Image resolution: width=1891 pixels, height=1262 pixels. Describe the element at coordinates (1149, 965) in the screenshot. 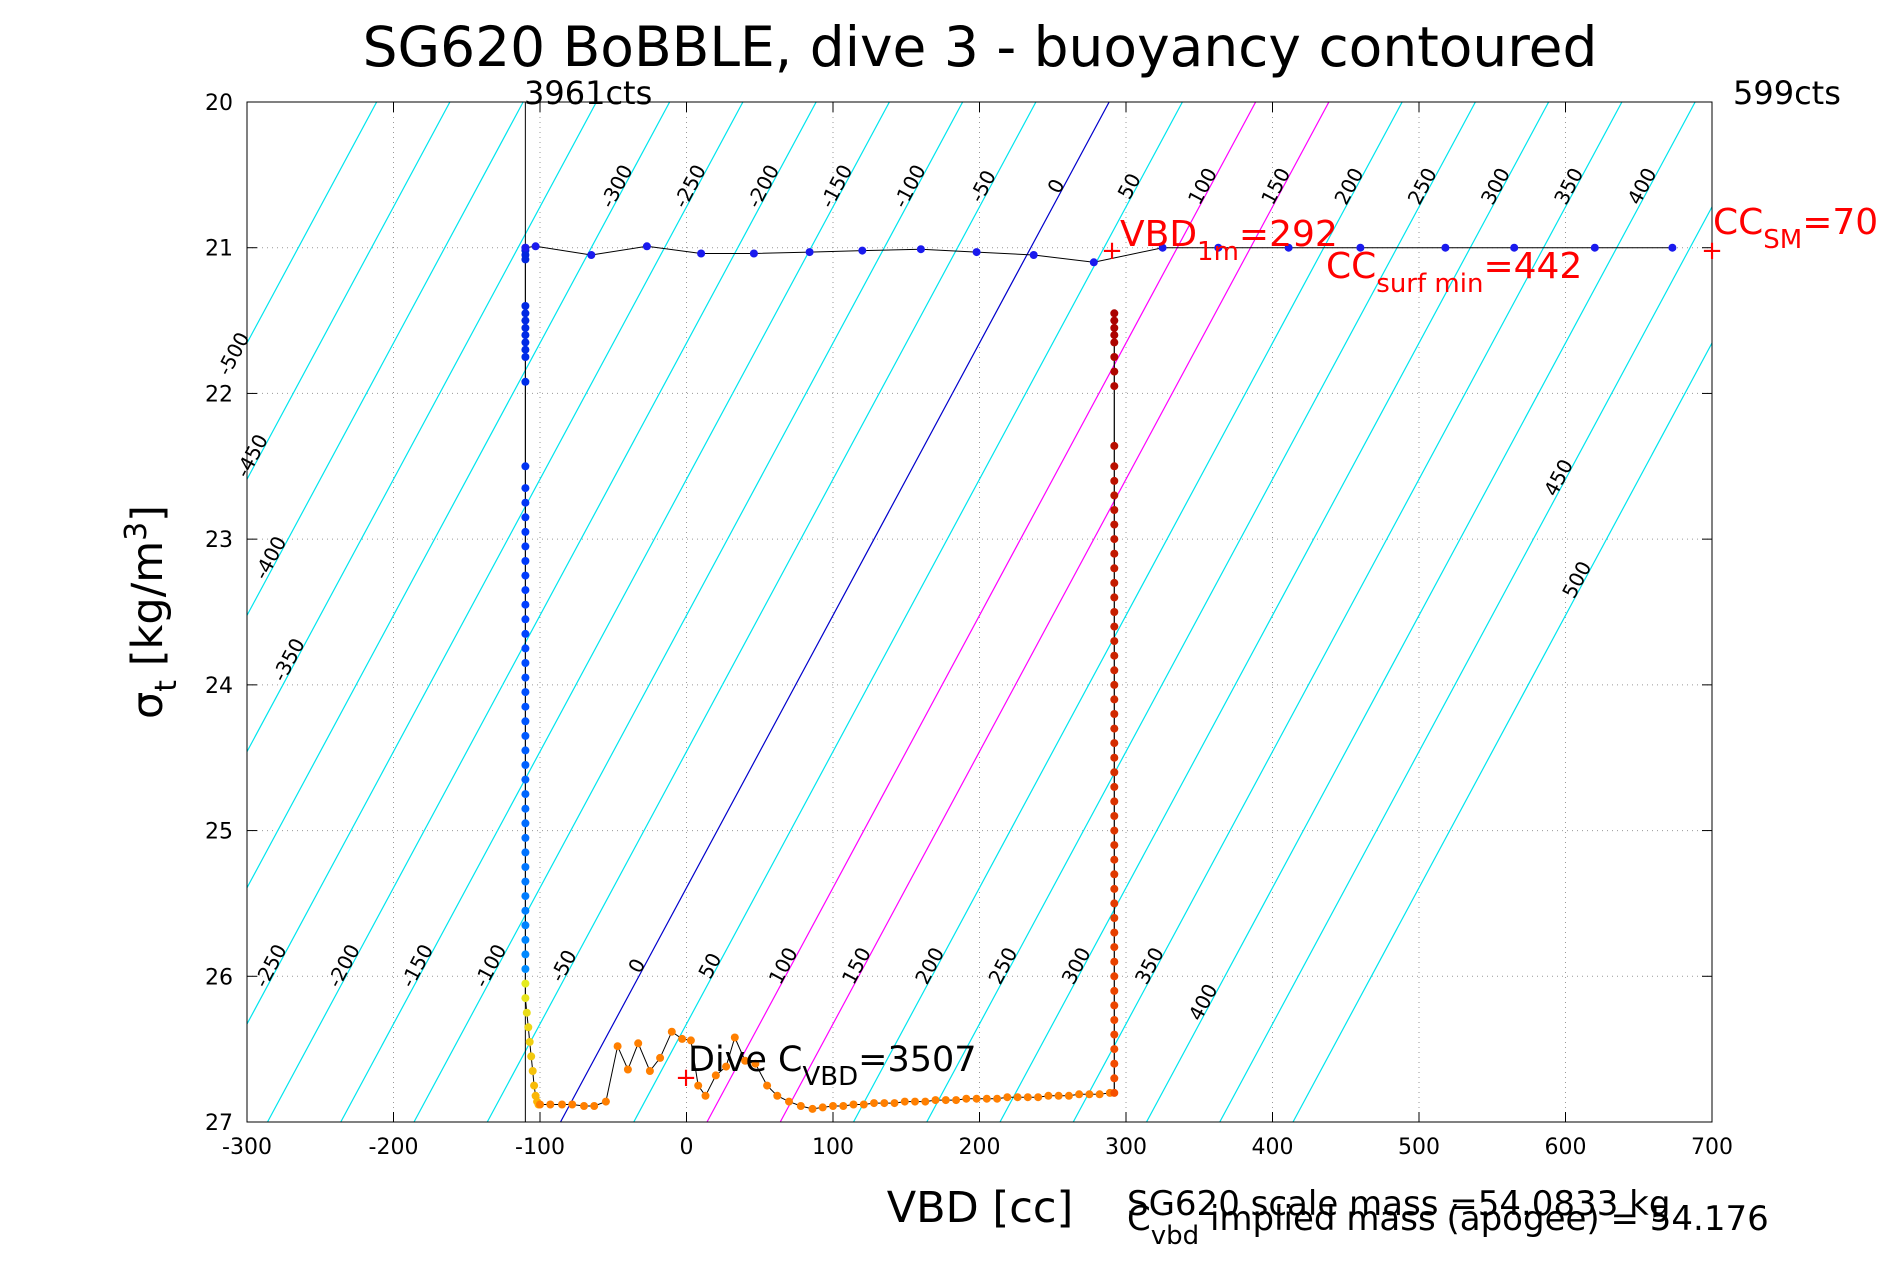

I see `contour-label: 350` at that location.